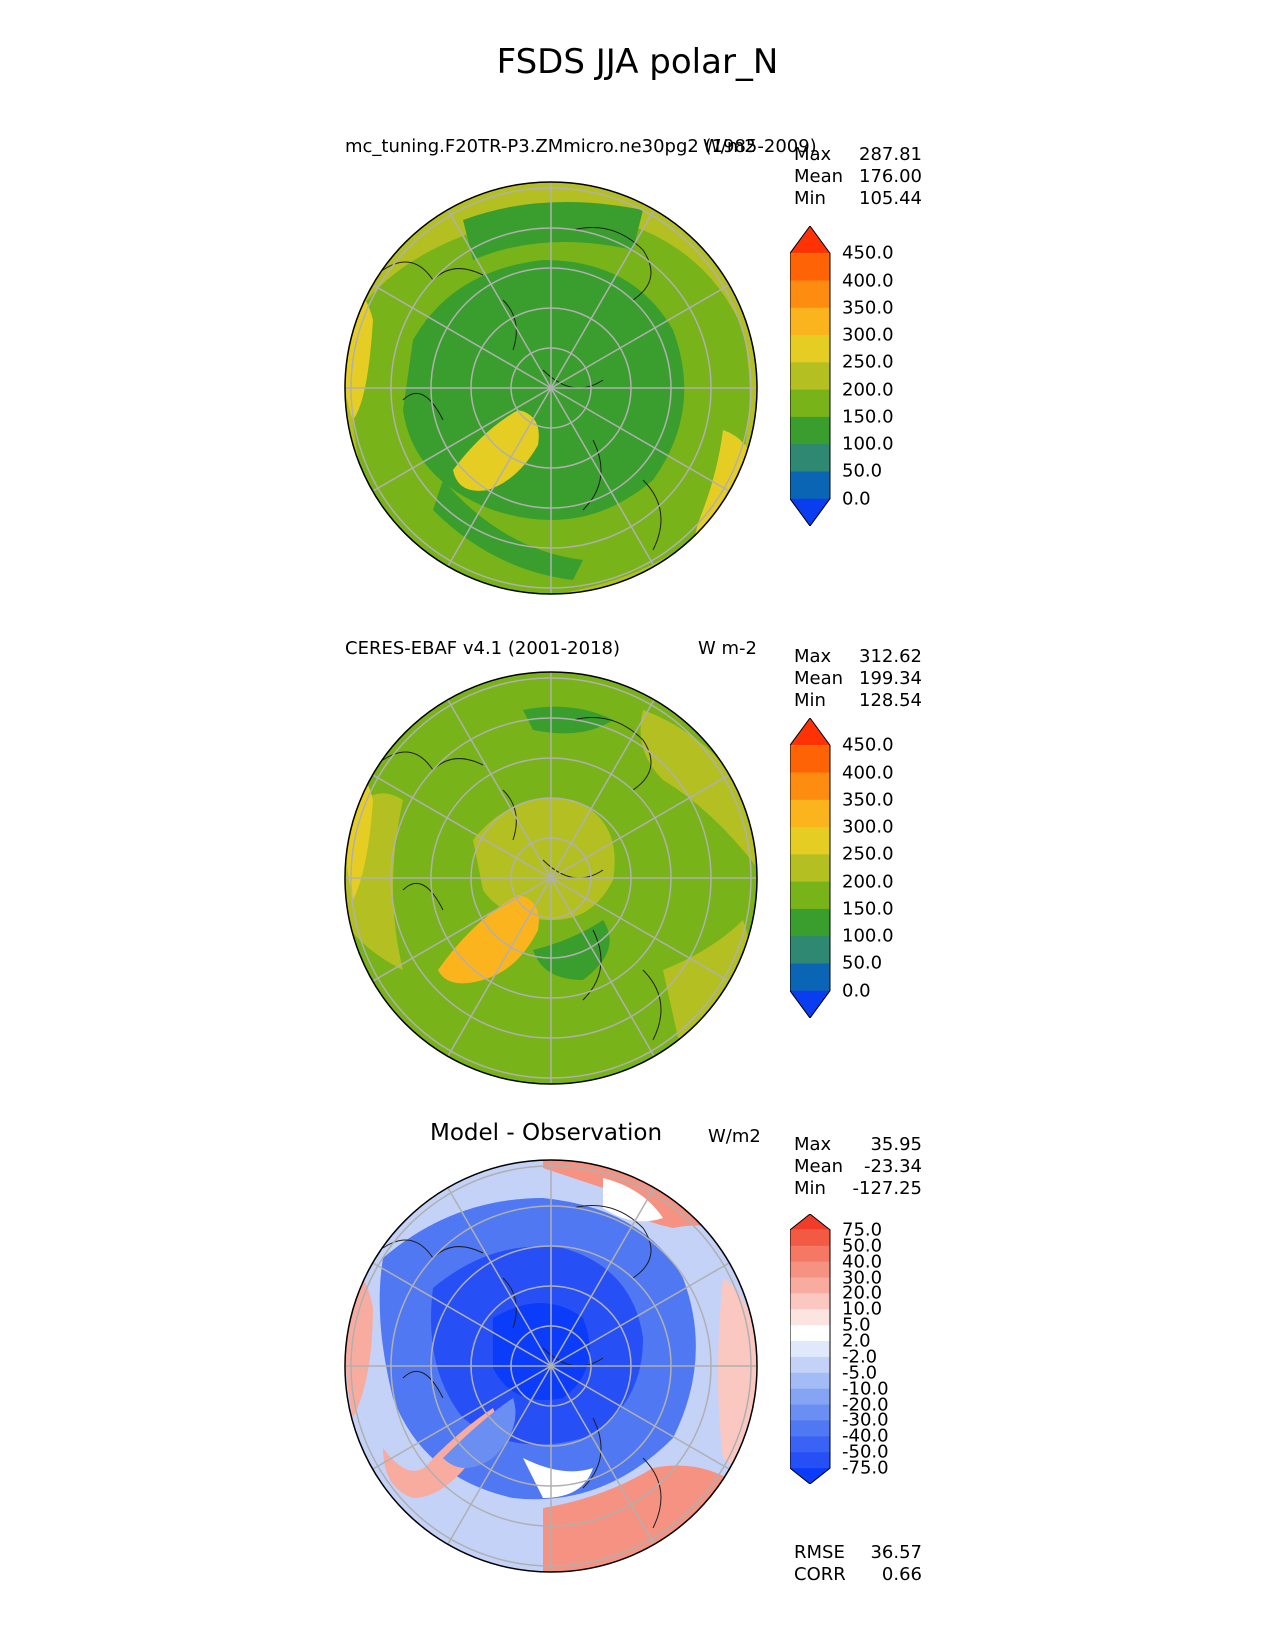 The width and height of the screenshot is (1275, 1650). What do you see at coordinates (546, 1133) in the screenshot?
I see `panel-title: Model - Observation` at bounding box center [546, 1133].